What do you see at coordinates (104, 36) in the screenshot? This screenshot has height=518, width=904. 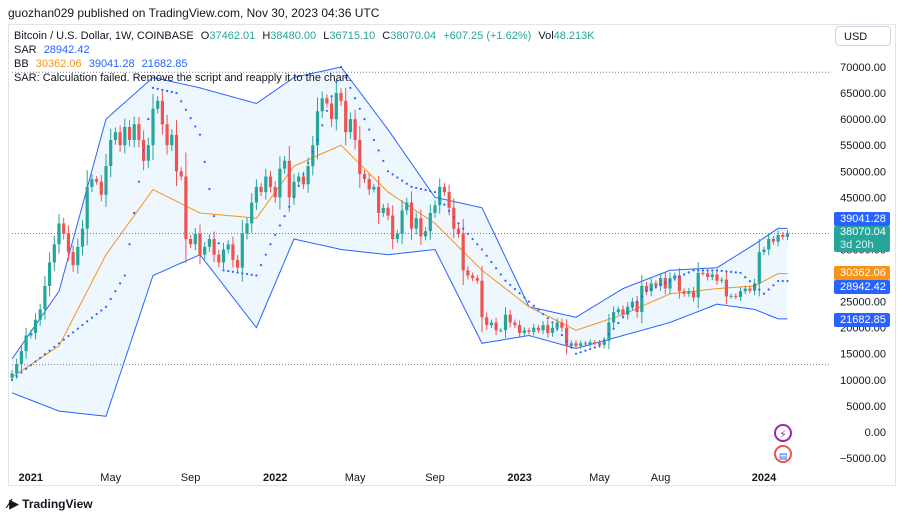 I see `symbol-name: Bitcoin / U.S. Dollar, 1W, COINBASE` at bounding box center [104, 36].